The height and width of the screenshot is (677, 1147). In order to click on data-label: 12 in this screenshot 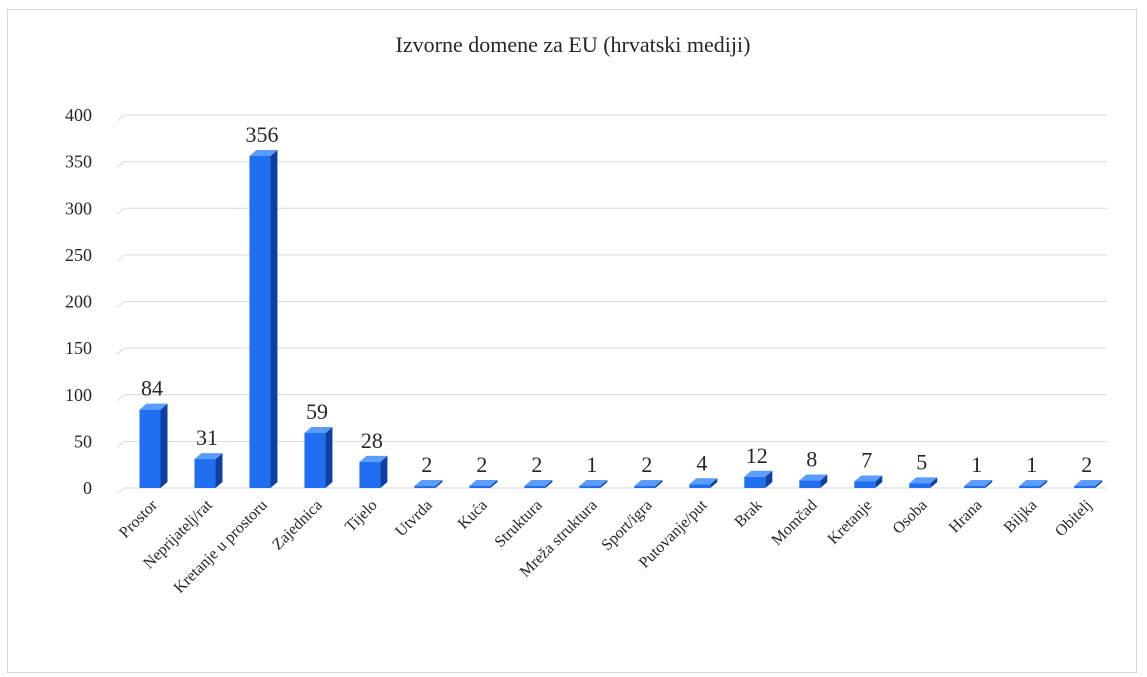, I will do `click(757, 455)`.